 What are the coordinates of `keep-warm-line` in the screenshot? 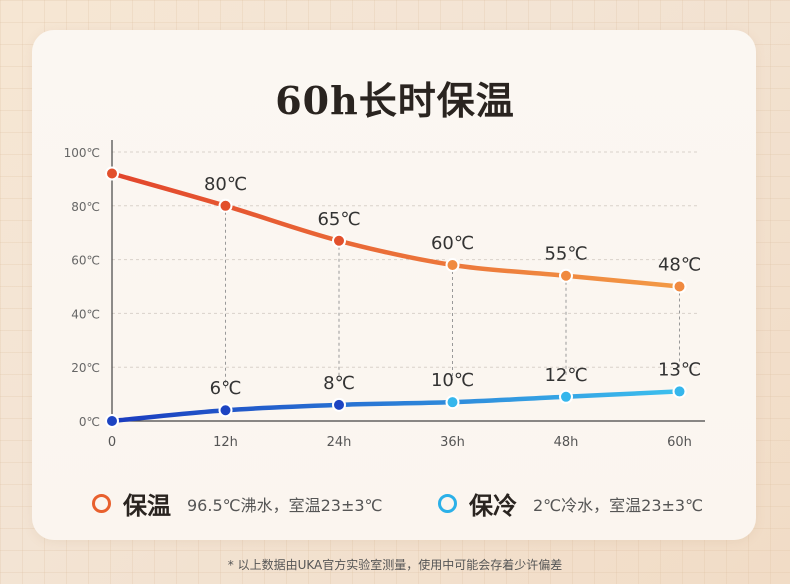 It's located at (395, 230).